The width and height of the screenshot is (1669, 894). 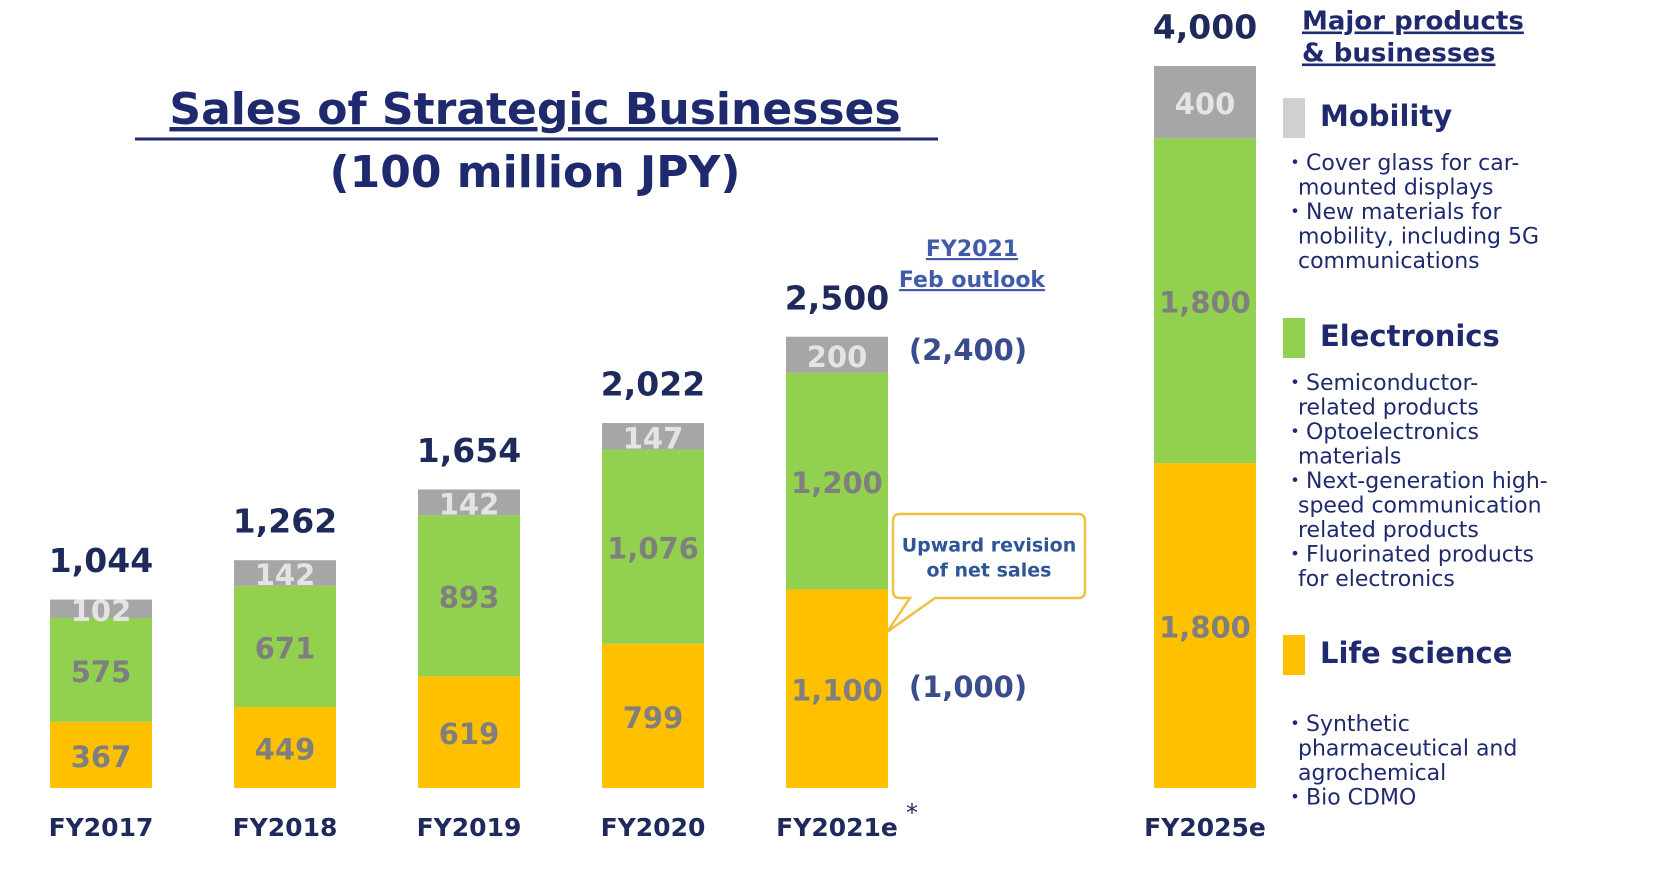 What do you see at coordinates (989, 571) in the screenshot?
I see `callout-text: of net sales` at bounding box center [989, 571].